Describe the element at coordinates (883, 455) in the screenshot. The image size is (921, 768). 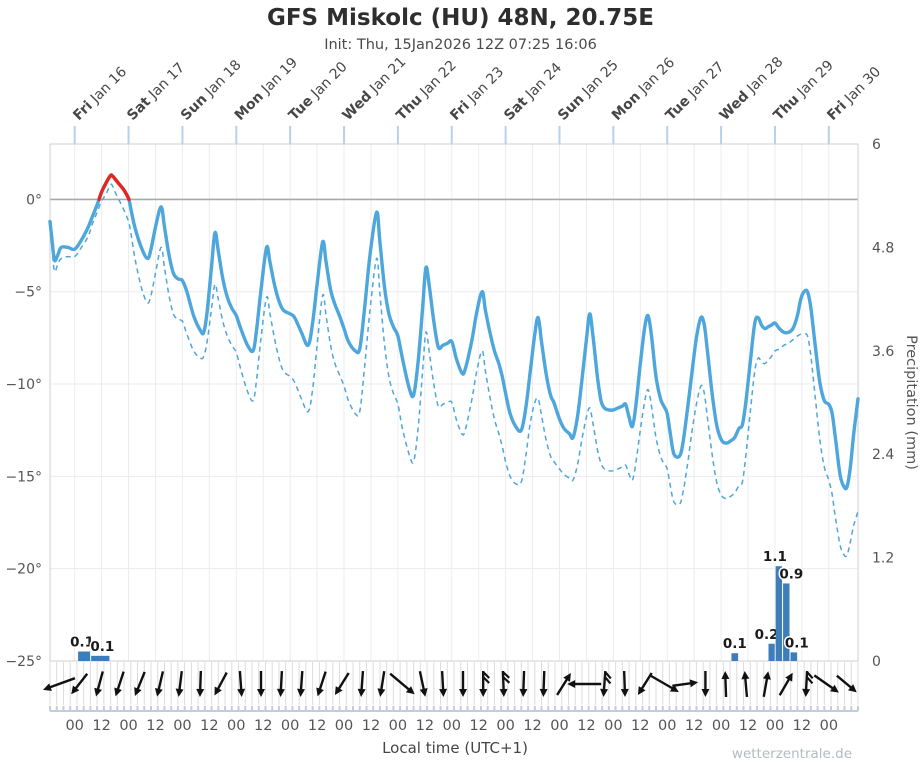
I see `y-right-tick-label: 2.4` at that location.